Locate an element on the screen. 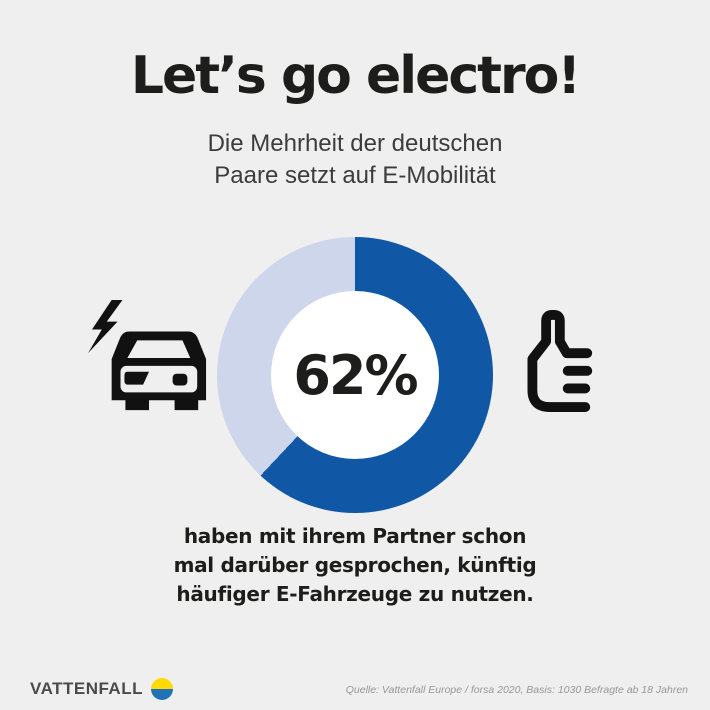  donut-center-label: 62% is located at coordinates (355, 375).